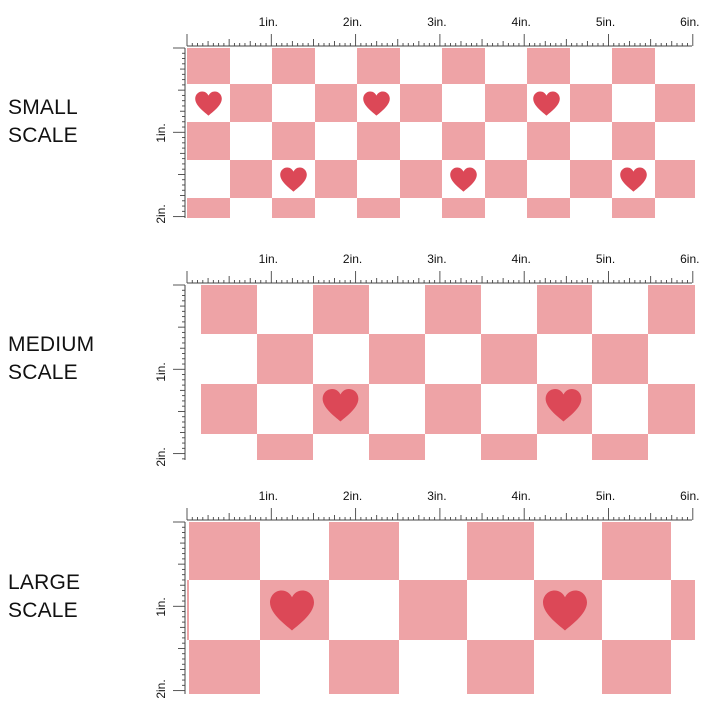 The height and width of the screenshot is (720, 720). I want to click on scale-label-line1: LARGE, so click(44, 582).